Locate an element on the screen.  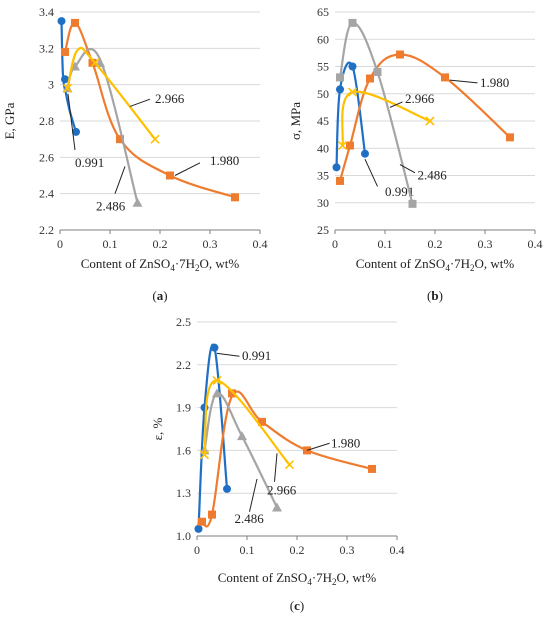
y-tick-label: 55 is located at coordinates (323, 67).